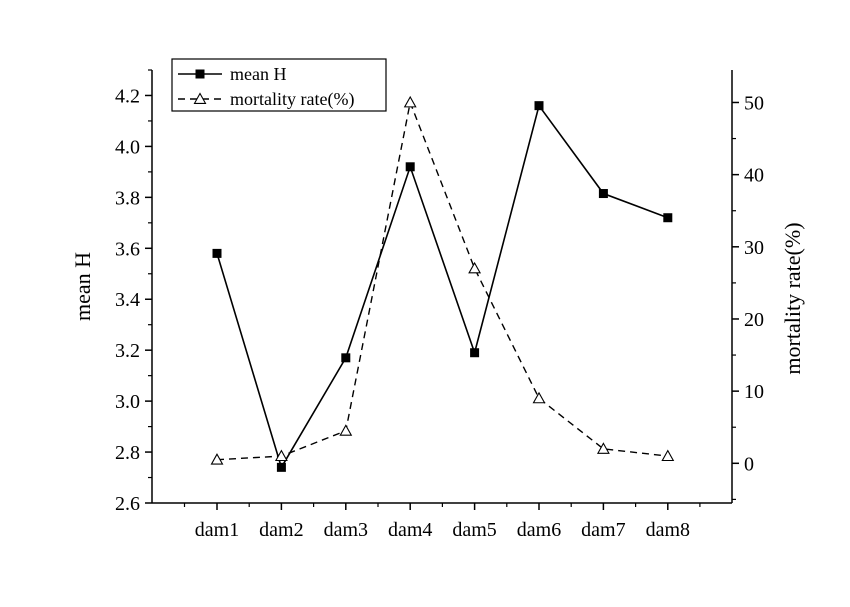  Describe the element at coordinates (754, 103) in the screenshot. I see `right-tick-label: 50` at that location.